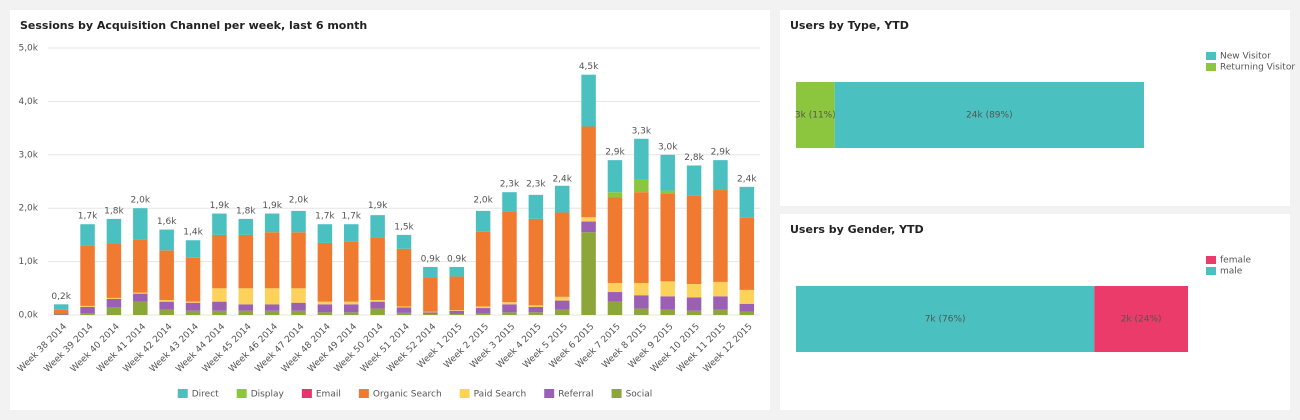  I want to click on total-label: 1,7k, so click(325, 217).